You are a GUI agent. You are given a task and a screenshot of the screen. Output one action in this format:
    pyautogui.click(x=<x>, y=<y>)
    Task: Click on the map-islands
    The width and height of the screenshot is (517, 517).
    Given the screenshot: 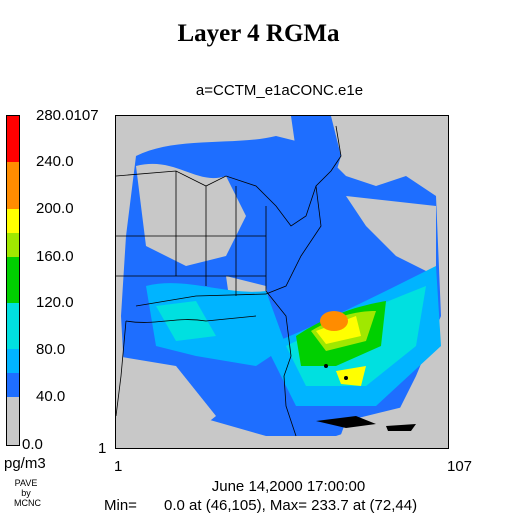 What is the action you would take?
    pyautogui.click(x=366, y=397)
    